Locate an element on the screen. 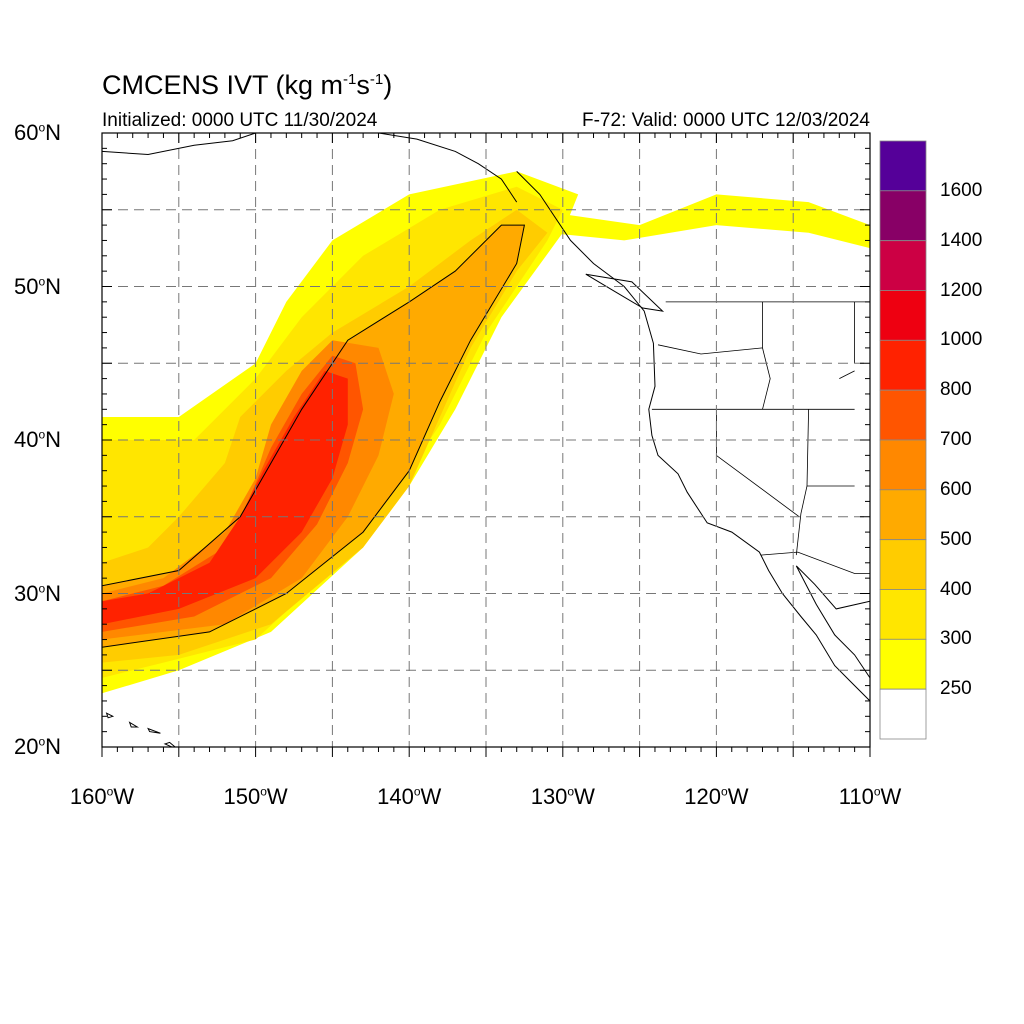 This screenshot has height=1024, width=1024. lat-tick-label: 40oN is located at coordinates (38, 439).